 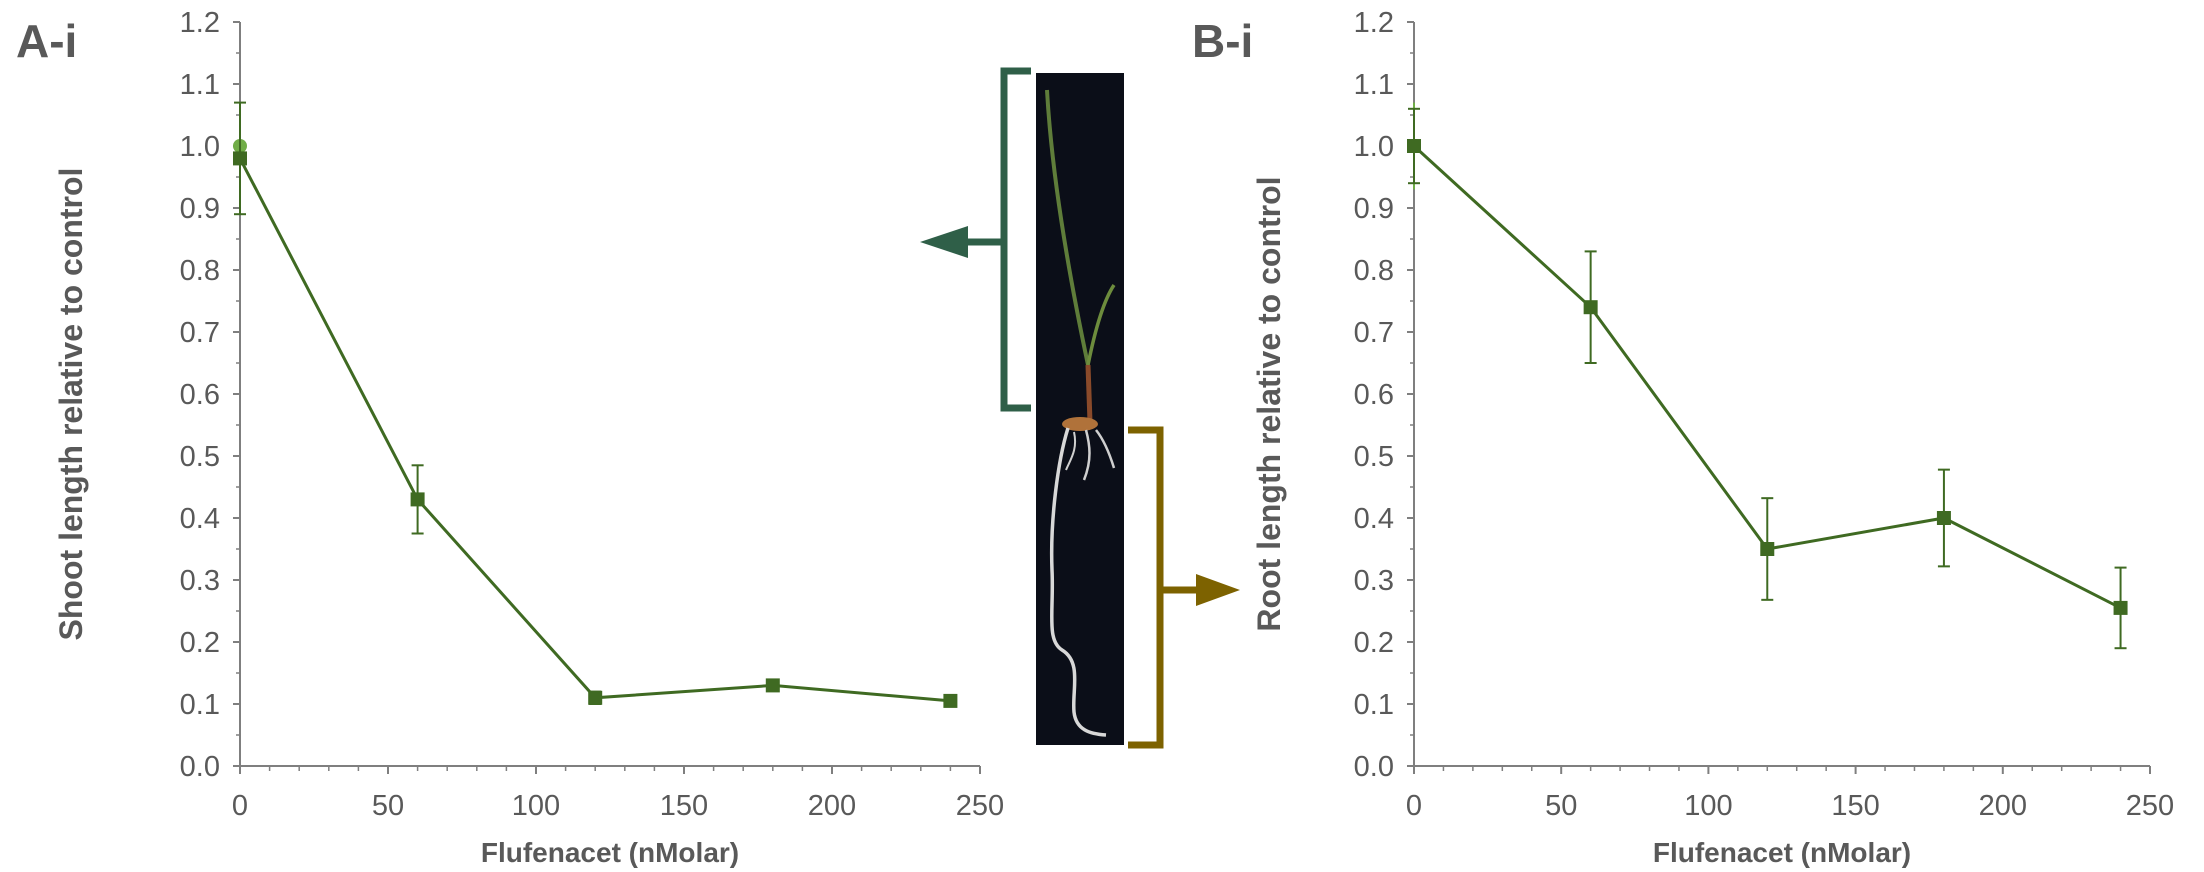 I want to click on photo-background, so click(x=1080, y=409).